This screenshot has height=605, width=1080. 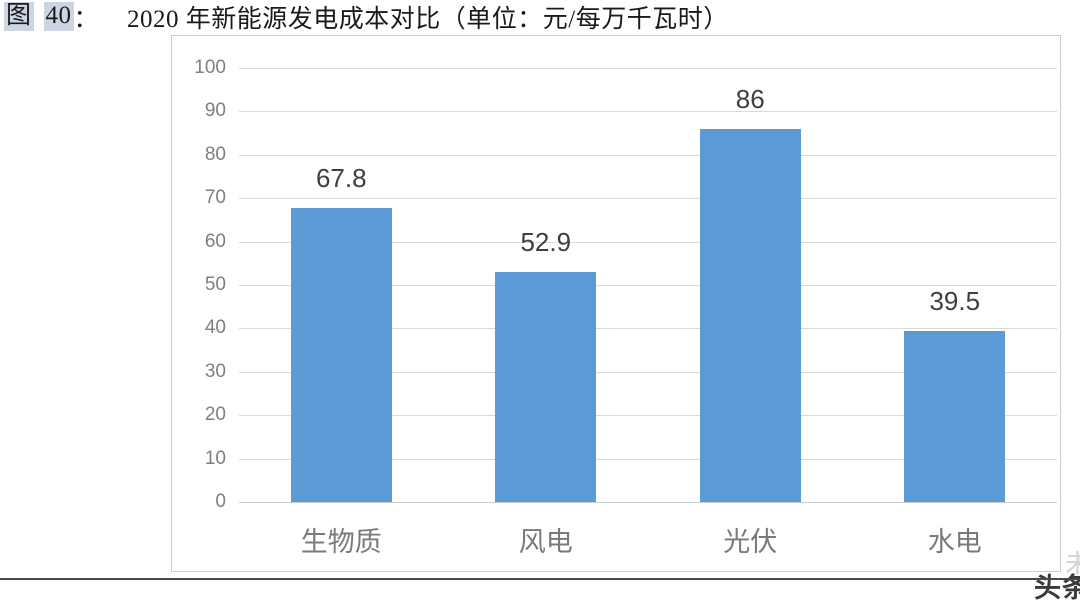 I want to click on x-axis-category-label: 水电, so click(x=954, y=542).